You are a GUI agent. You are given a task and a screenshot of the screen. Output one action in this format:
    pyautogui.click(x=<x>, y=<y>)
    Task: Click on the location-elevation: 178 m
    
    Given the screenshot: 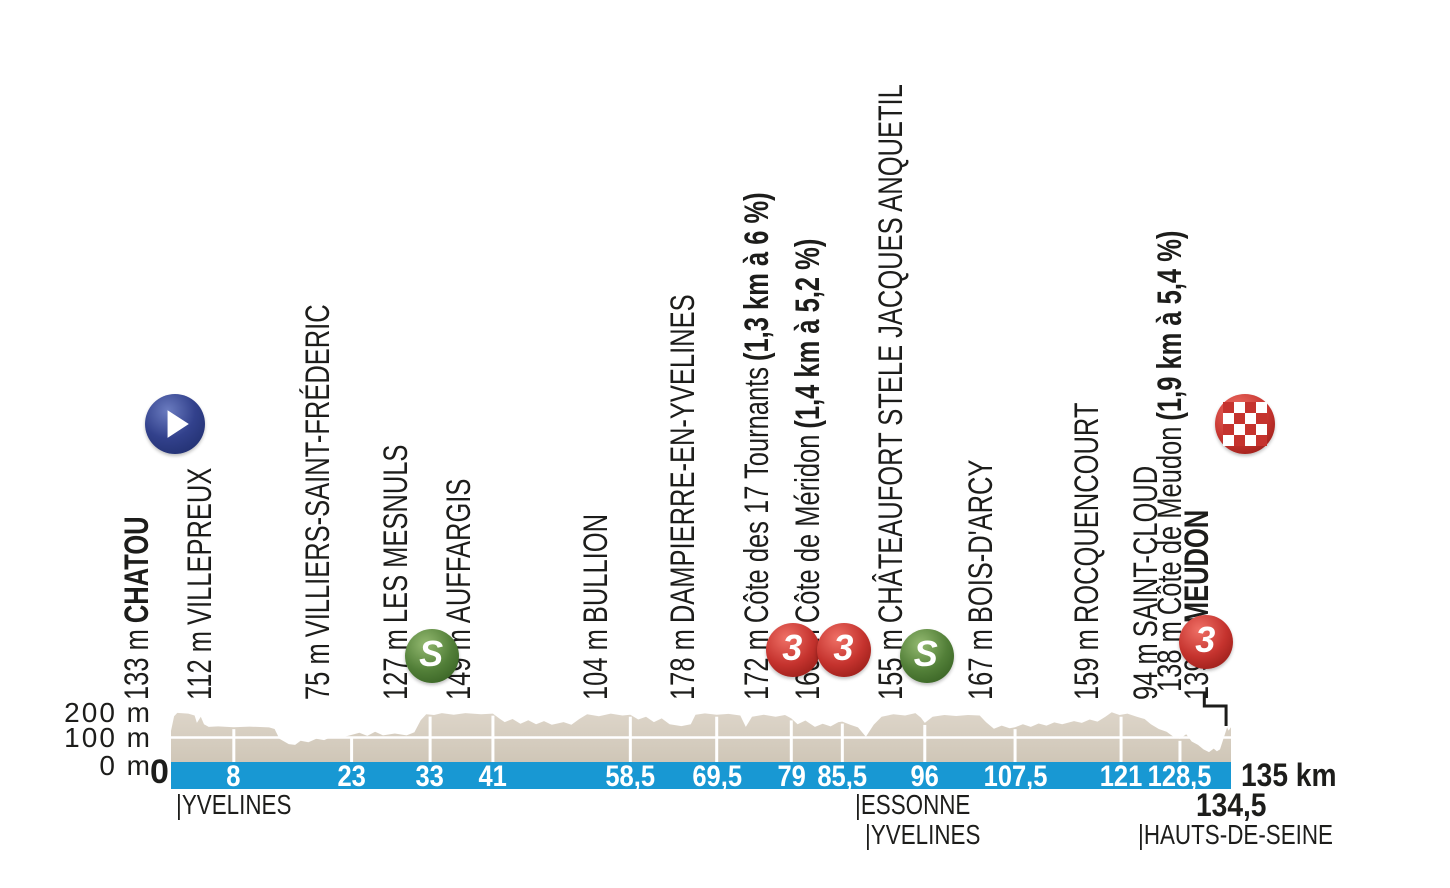 What is the action you would take?
    pyautogui.click(x=682, y=664)
    